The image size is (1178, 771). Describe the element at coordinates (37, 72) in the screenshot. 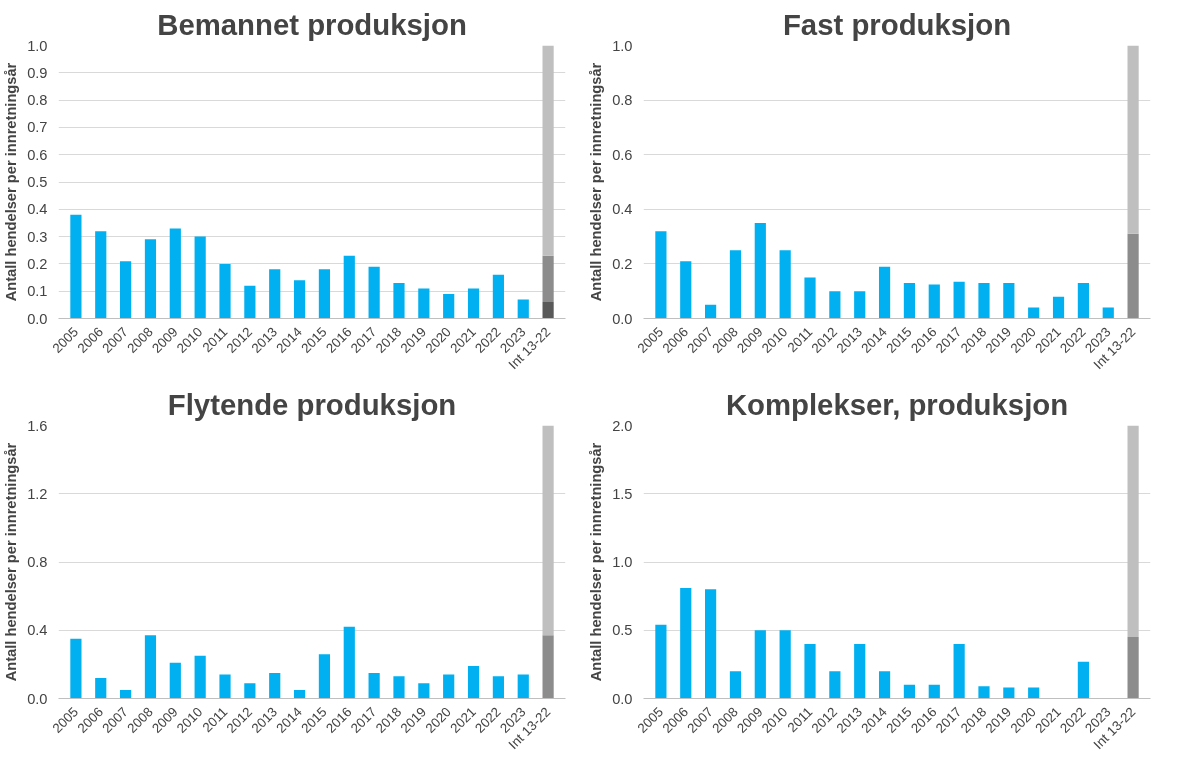

I see `y-tick-label: 0.9` at that location.